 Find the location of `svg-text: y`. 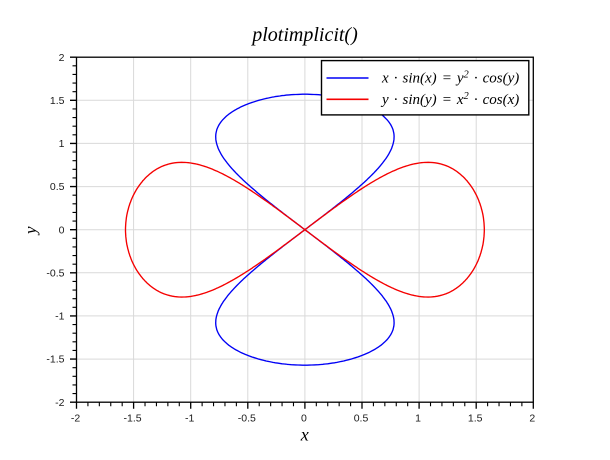

svg-text: y is located at coordinates (30, 231).